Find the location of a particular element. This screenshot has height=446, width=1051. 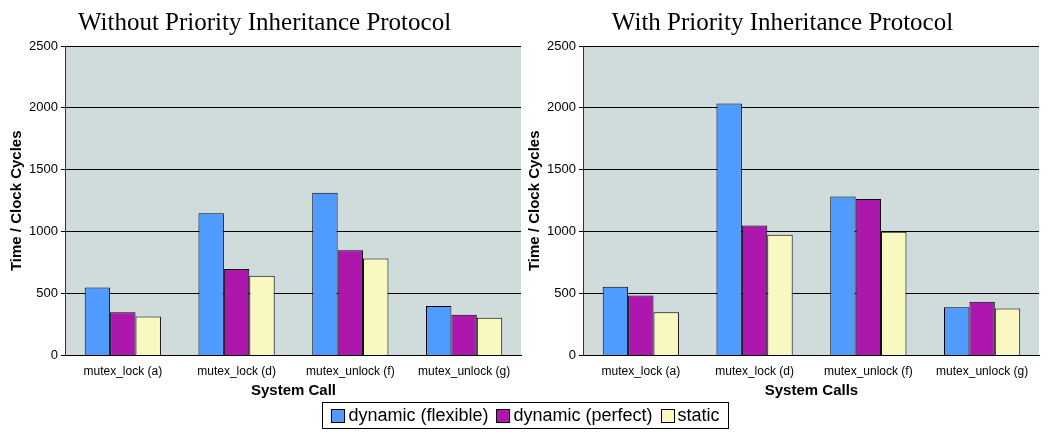

x-axis-title: System Call is located at coordinates (293, 390).